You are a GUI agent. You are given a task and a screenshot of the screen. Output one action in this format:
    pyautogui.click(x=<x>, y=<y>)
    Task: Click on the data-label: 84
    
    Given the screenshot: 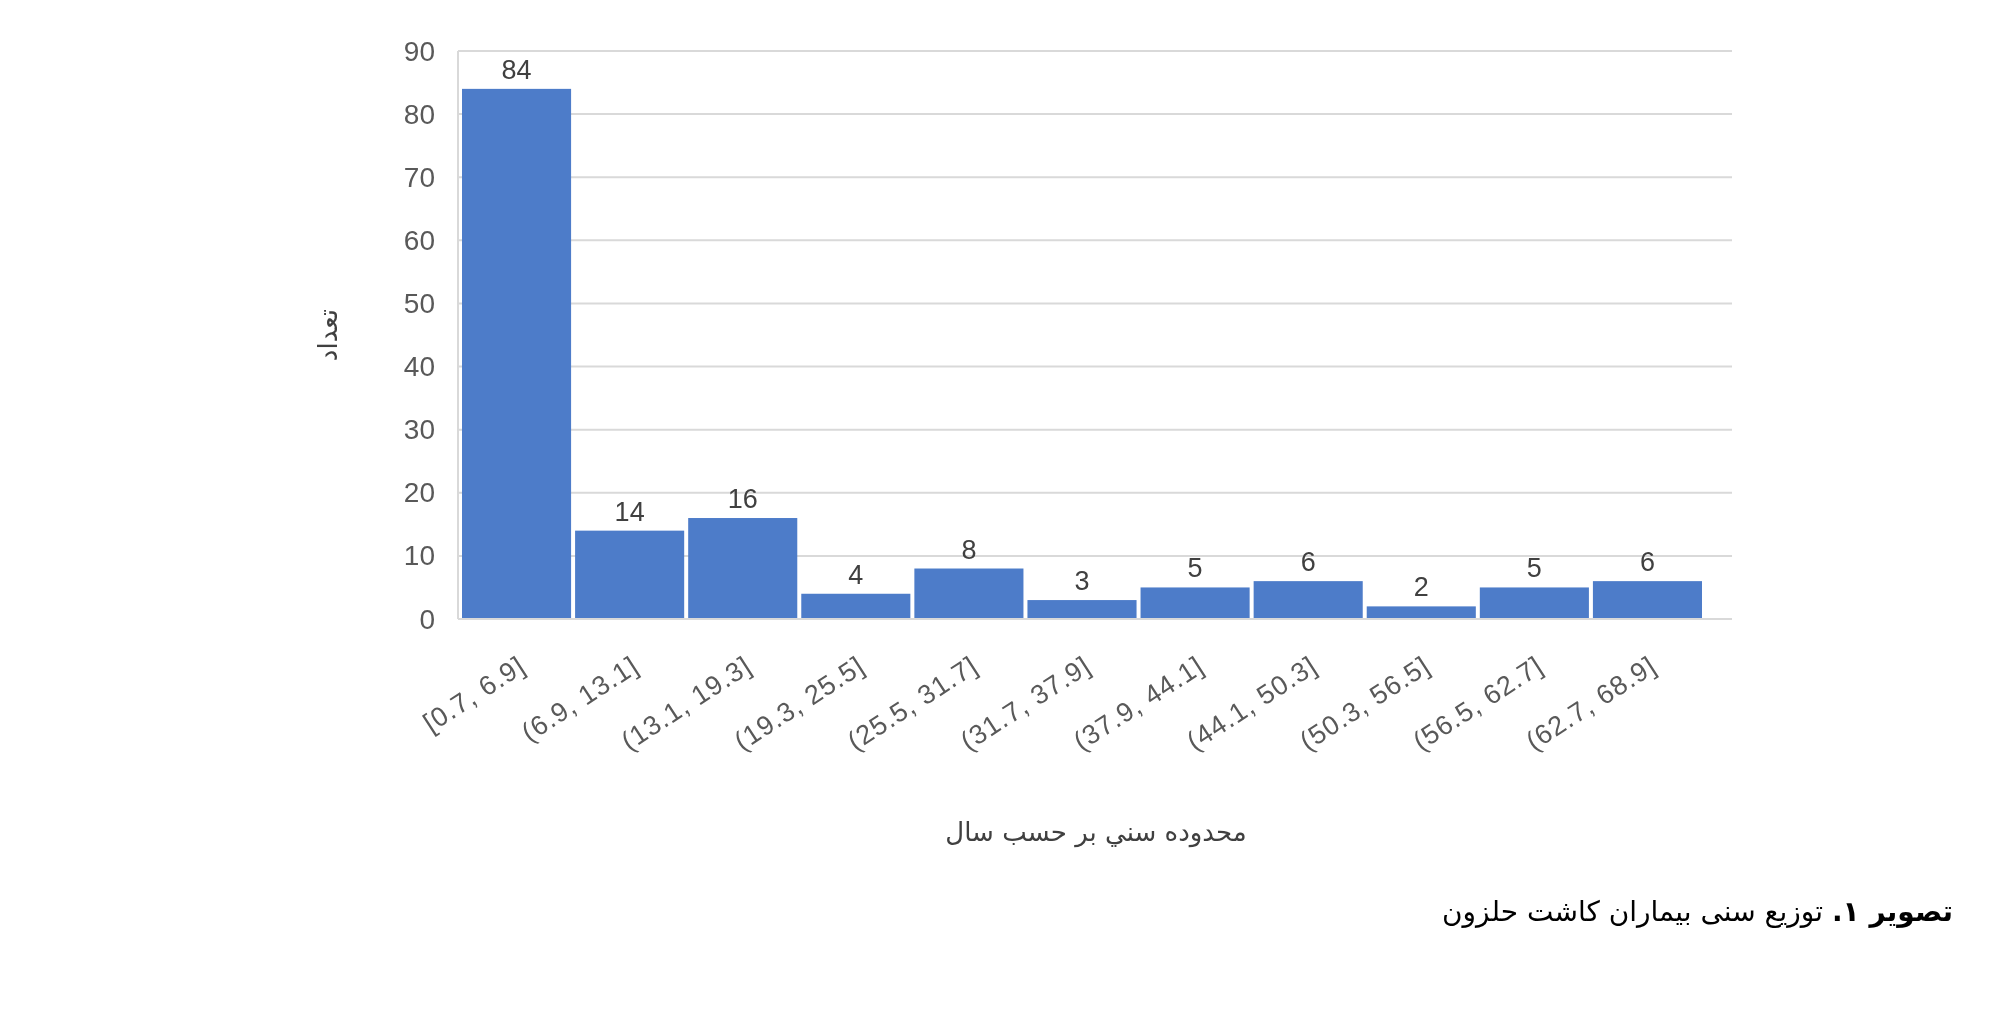 What is the action you would take?
    pyautogui.click(x=516, y=69)
    